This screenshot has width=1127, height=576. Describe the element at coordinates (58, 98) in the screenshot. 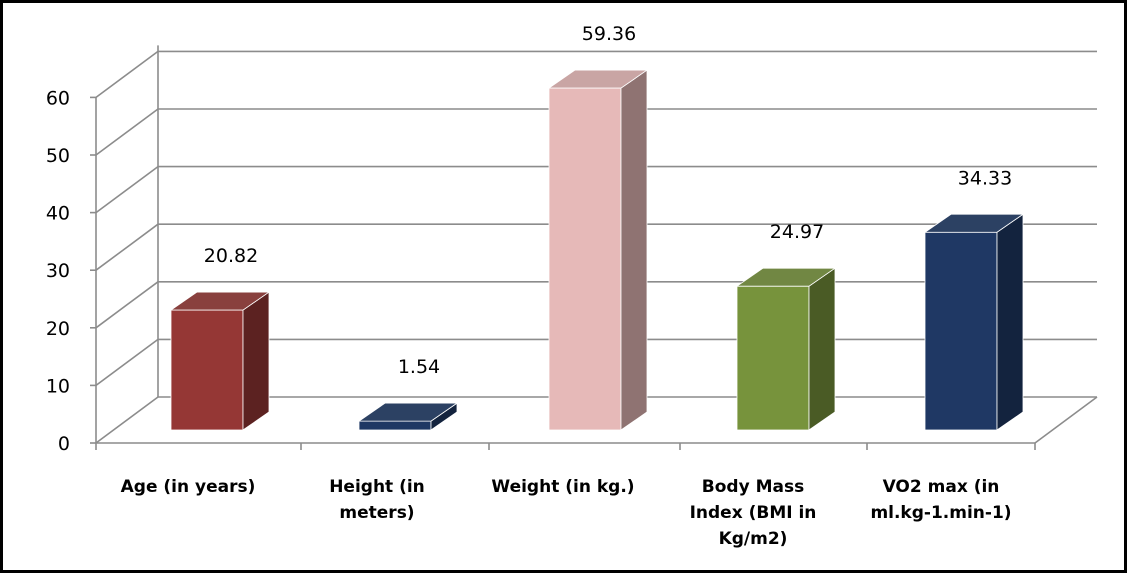

I see `y-tick-label-60: 60` at that location.